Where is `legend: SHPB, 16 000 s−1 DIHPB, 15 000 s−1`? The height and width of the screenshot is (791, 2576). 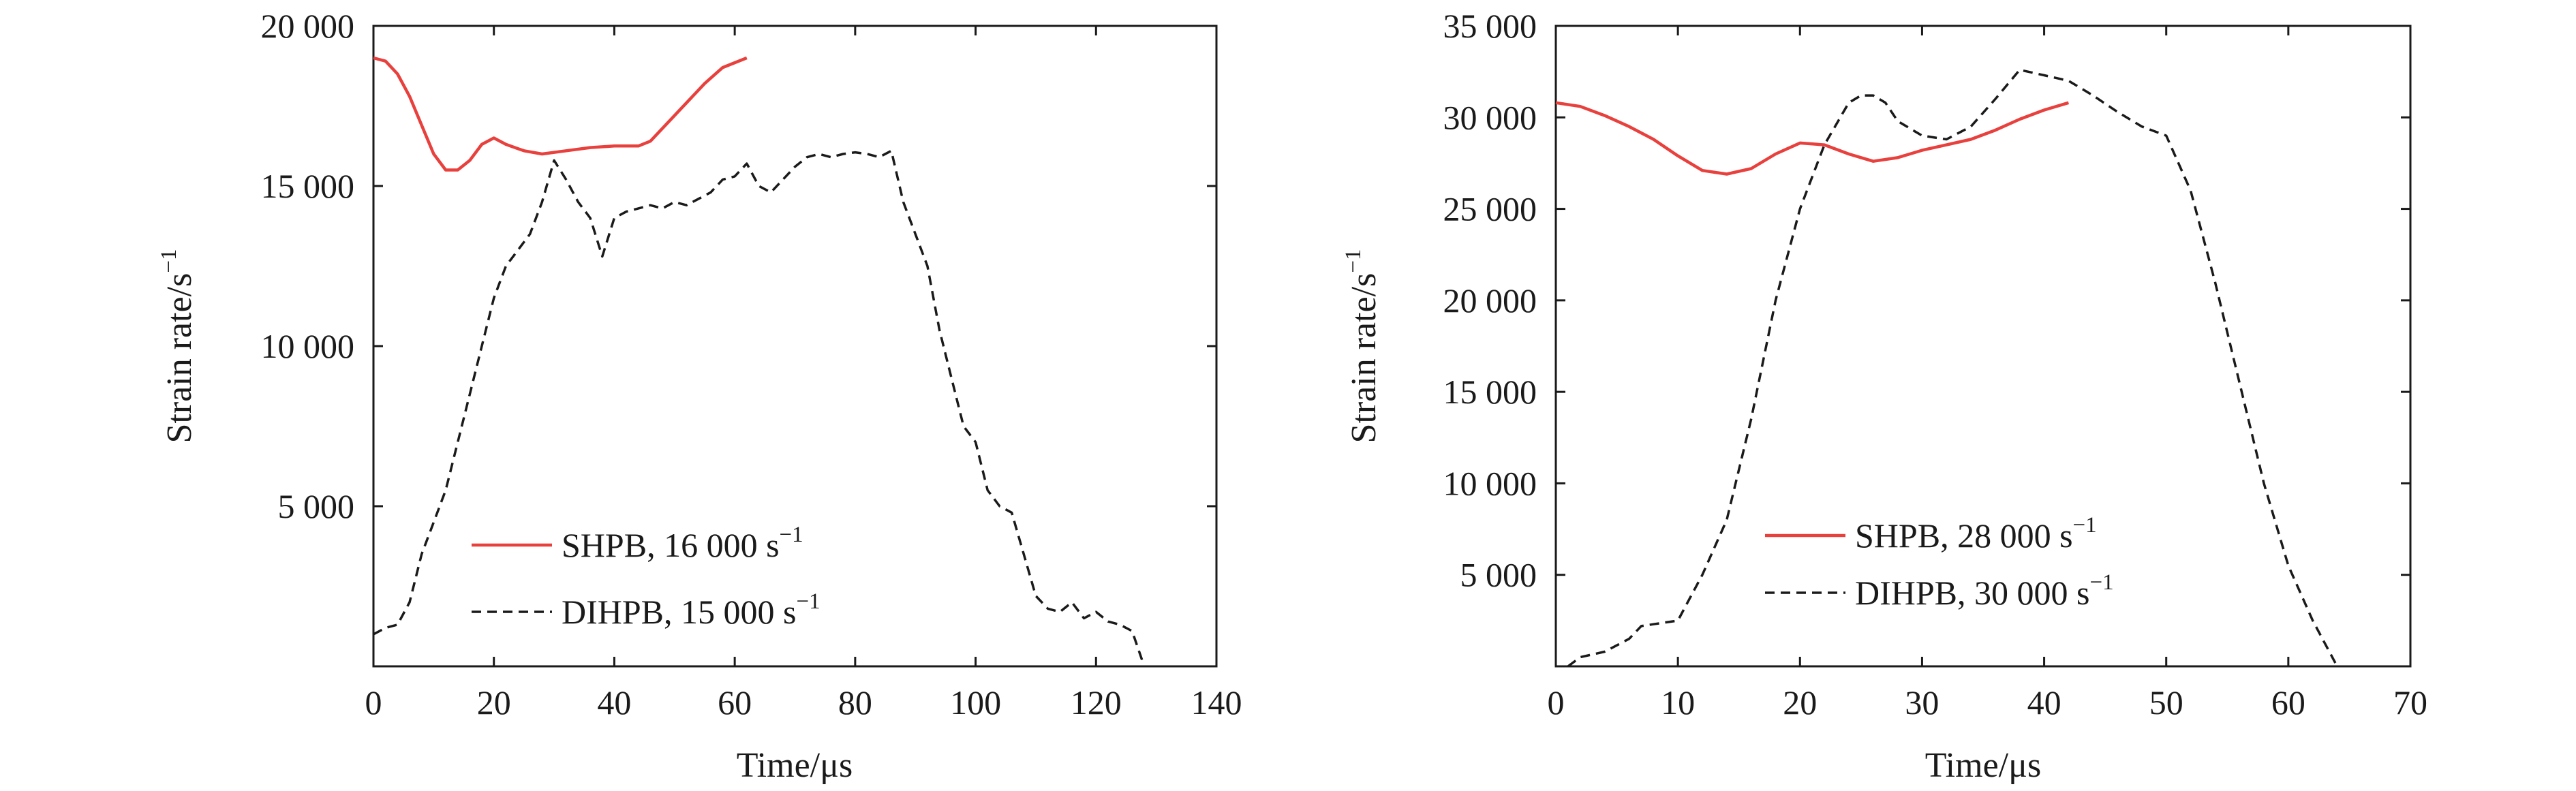 legend: SHPB, 16 000 s−1 DIHPB, 15 000 s−1 is located at coordinates (646, 577).